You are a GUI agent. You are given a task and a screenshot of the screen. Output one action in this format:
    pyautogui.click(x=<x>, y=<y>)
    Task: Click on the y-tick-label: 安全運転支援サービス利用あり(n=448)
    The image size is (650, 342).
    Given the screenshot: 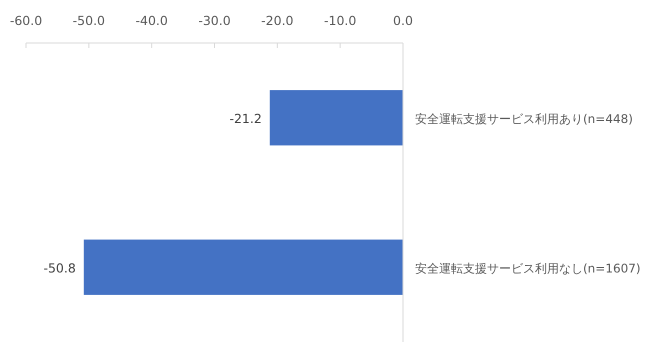 What is the action you would take?
    pyautogui.click(x=524, y=119)
    